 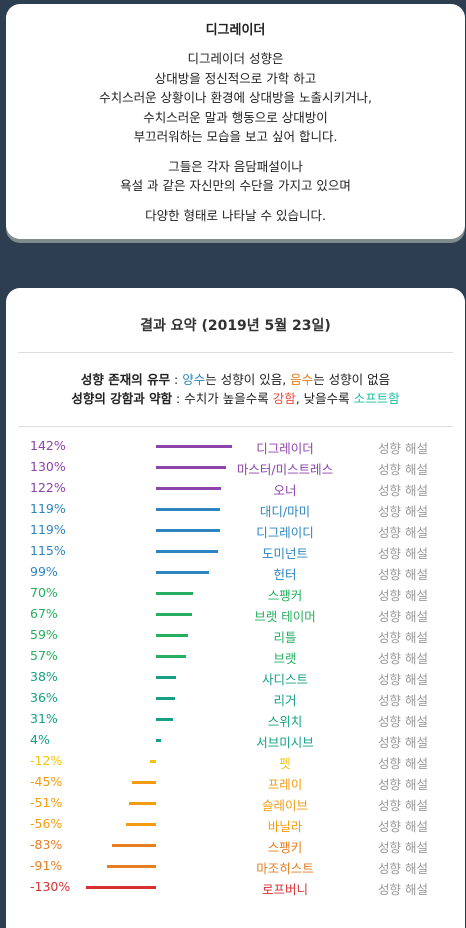 I want to click on intro-line: 그들은 각자 음담패설이나, so click(x=235, y=166).